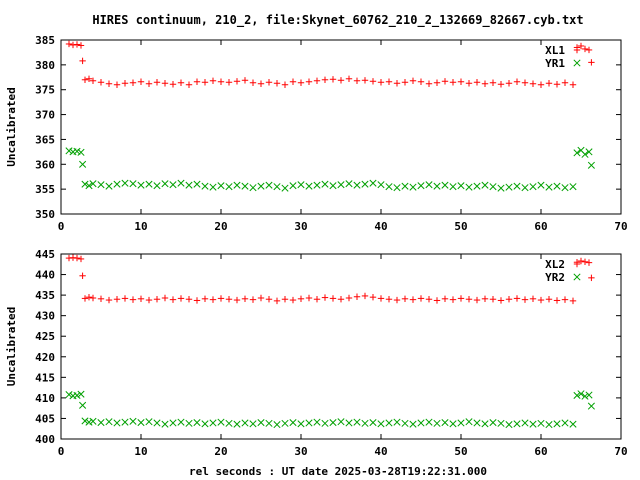  Describe the element at coordinates (45, 316) in the screenshot. I see `y-tick-label: 430` at that location.